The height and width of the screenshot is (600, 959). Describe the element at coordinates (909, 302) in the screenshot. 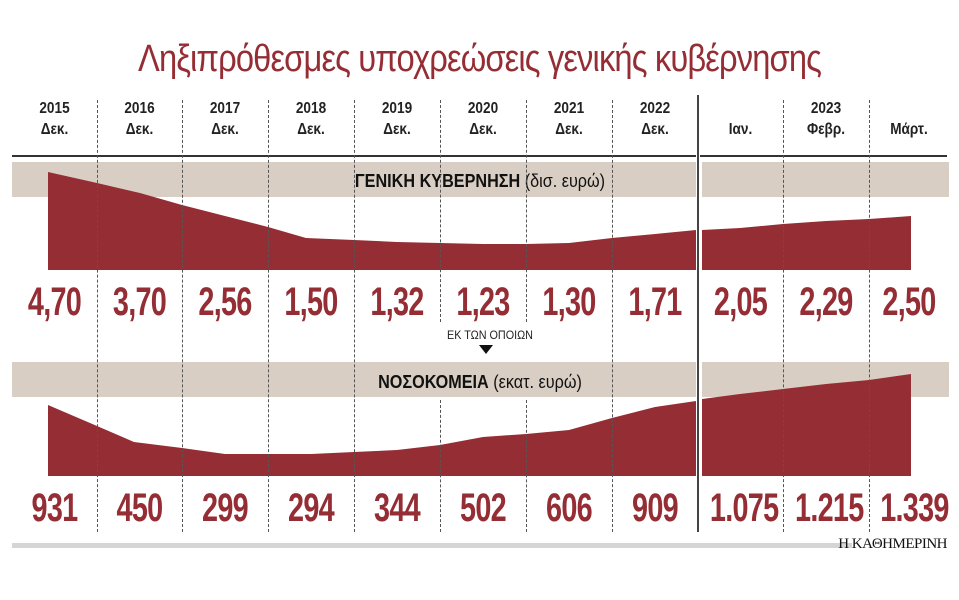

I see `government-value: 2,50` at that location.